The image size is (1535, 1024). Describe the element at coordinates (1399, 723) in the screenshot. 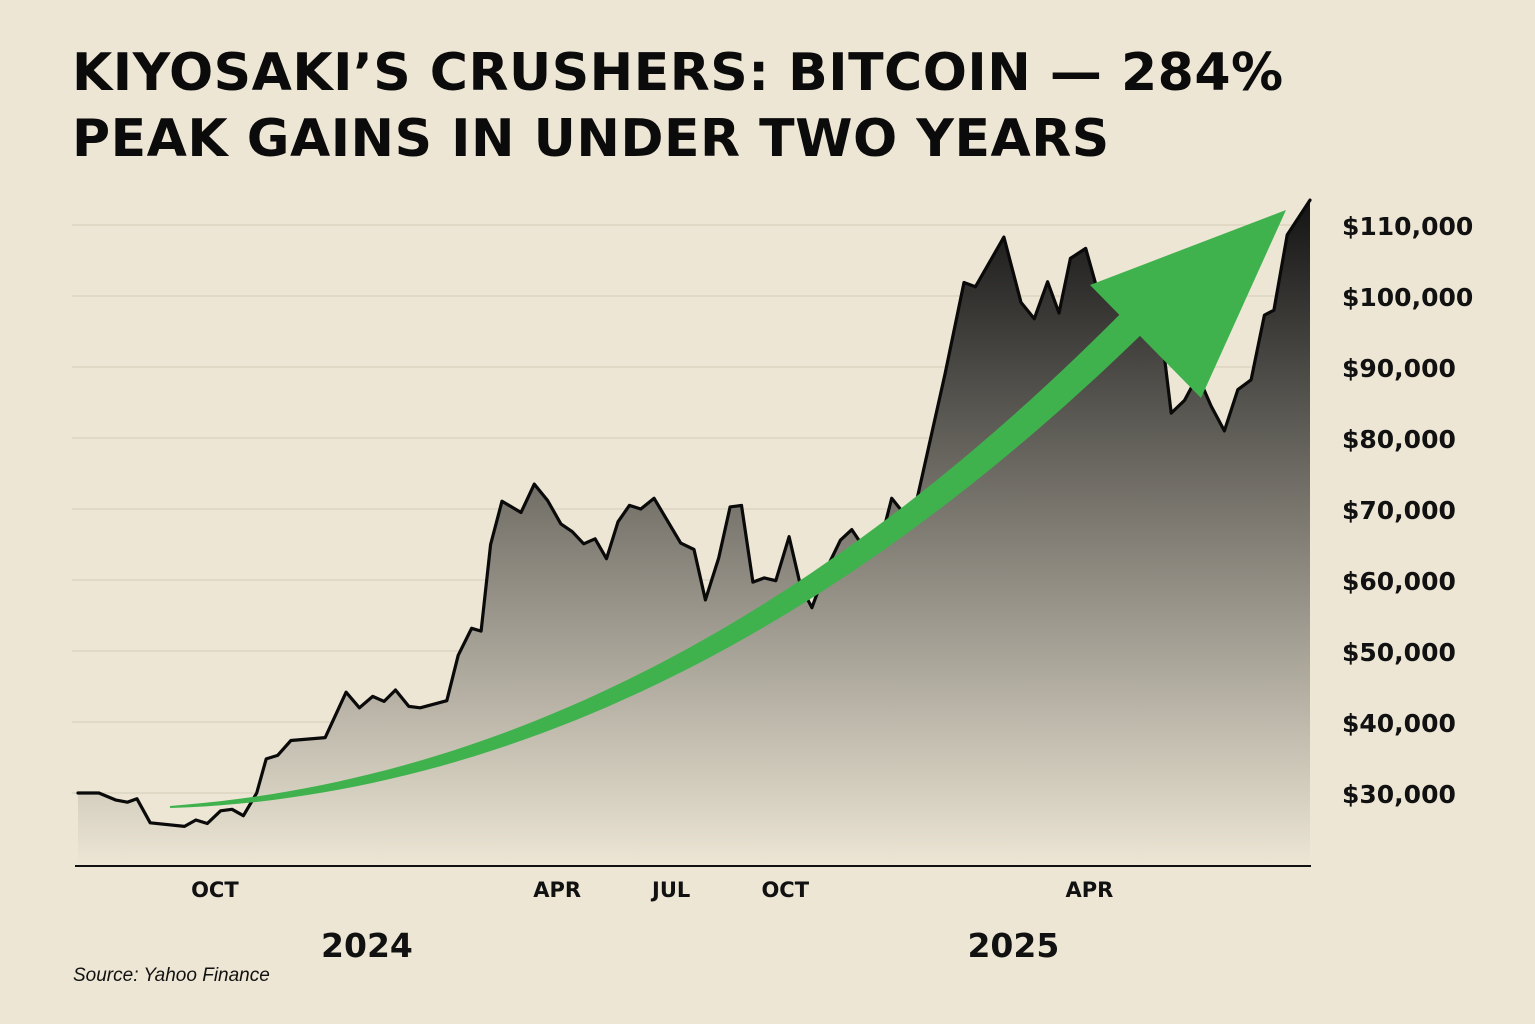

I see `y-tick-label: $40,000` at that location.